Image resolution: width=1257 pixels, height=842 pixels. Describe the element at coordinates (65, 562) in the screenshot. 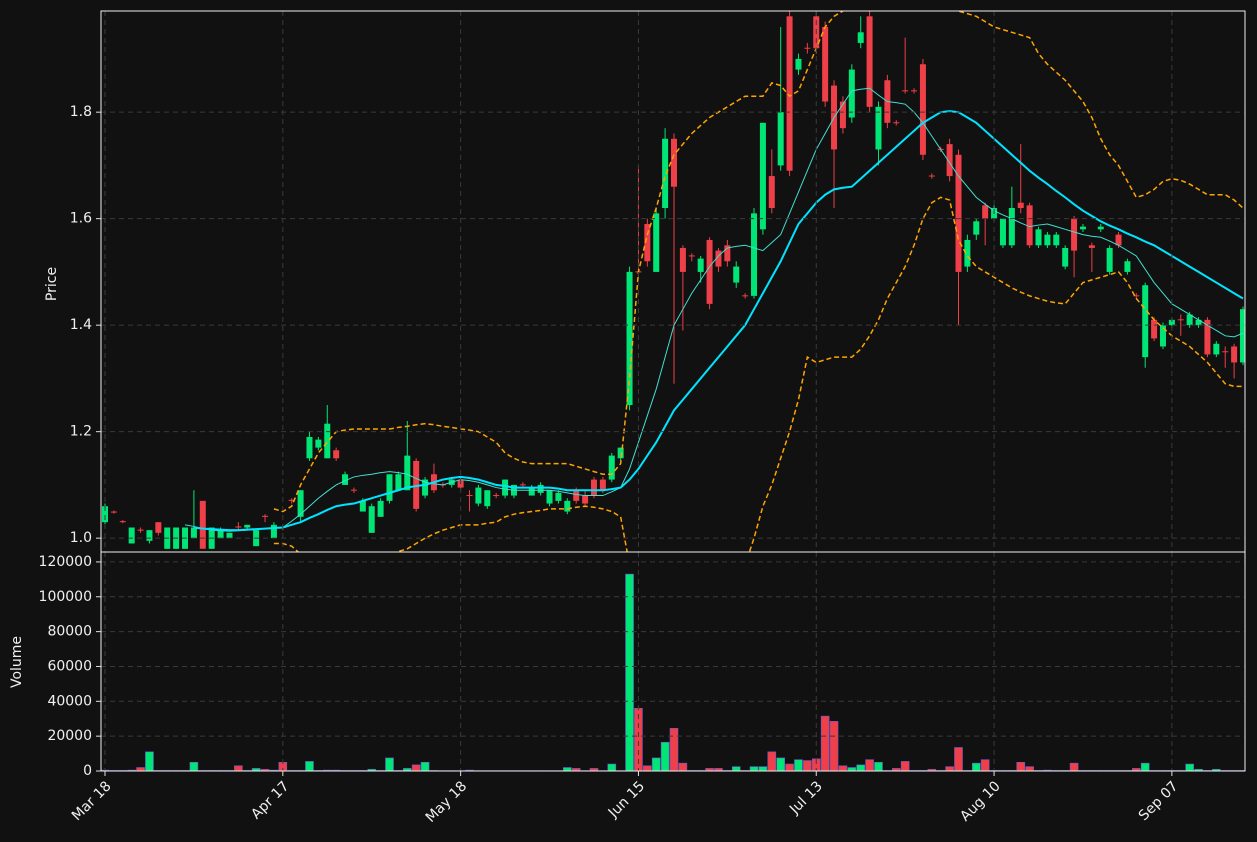

I see `y-tick-label: 120000` at that location.